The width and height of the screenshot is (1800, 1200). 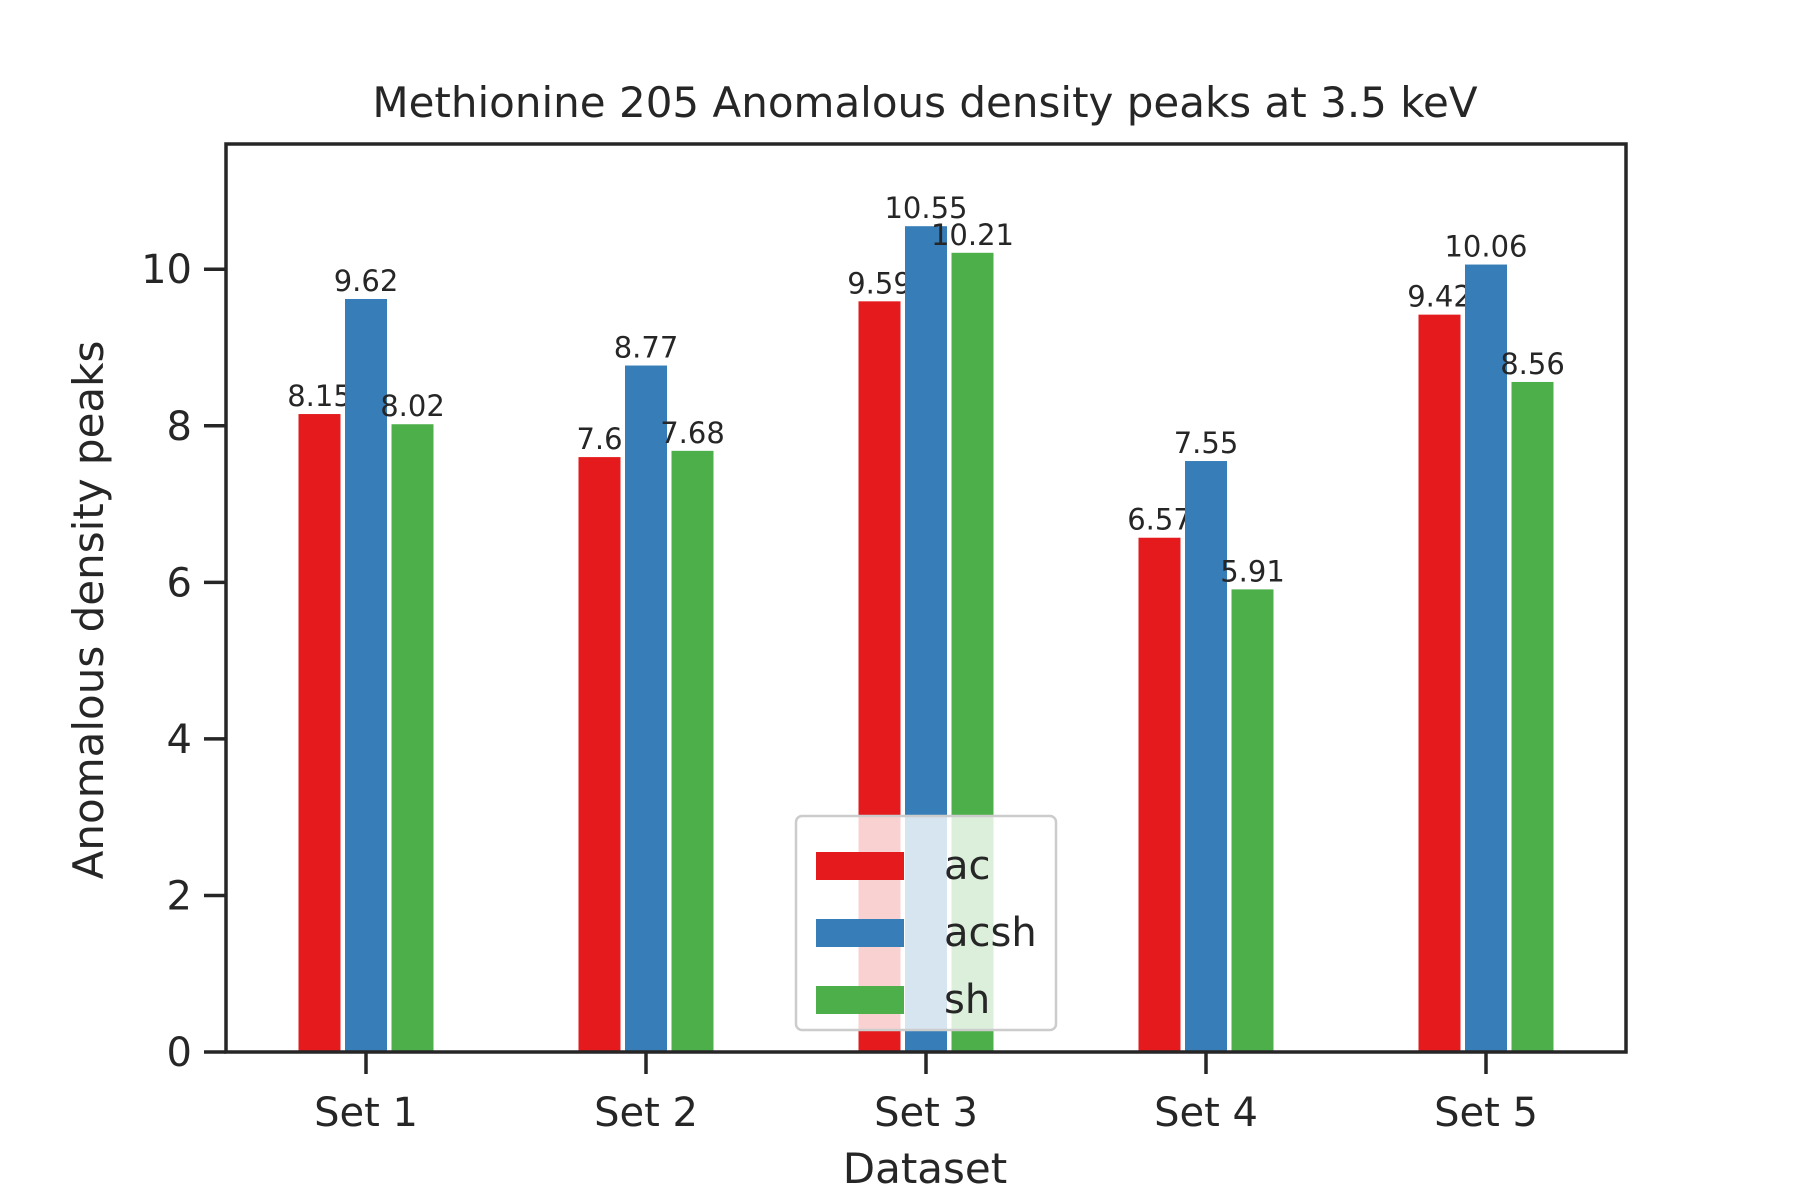 What do you see at coordinates (860, 1000) in the screenshot?
I see `legend-swatch-sh` at bounding box center [860, 1000].